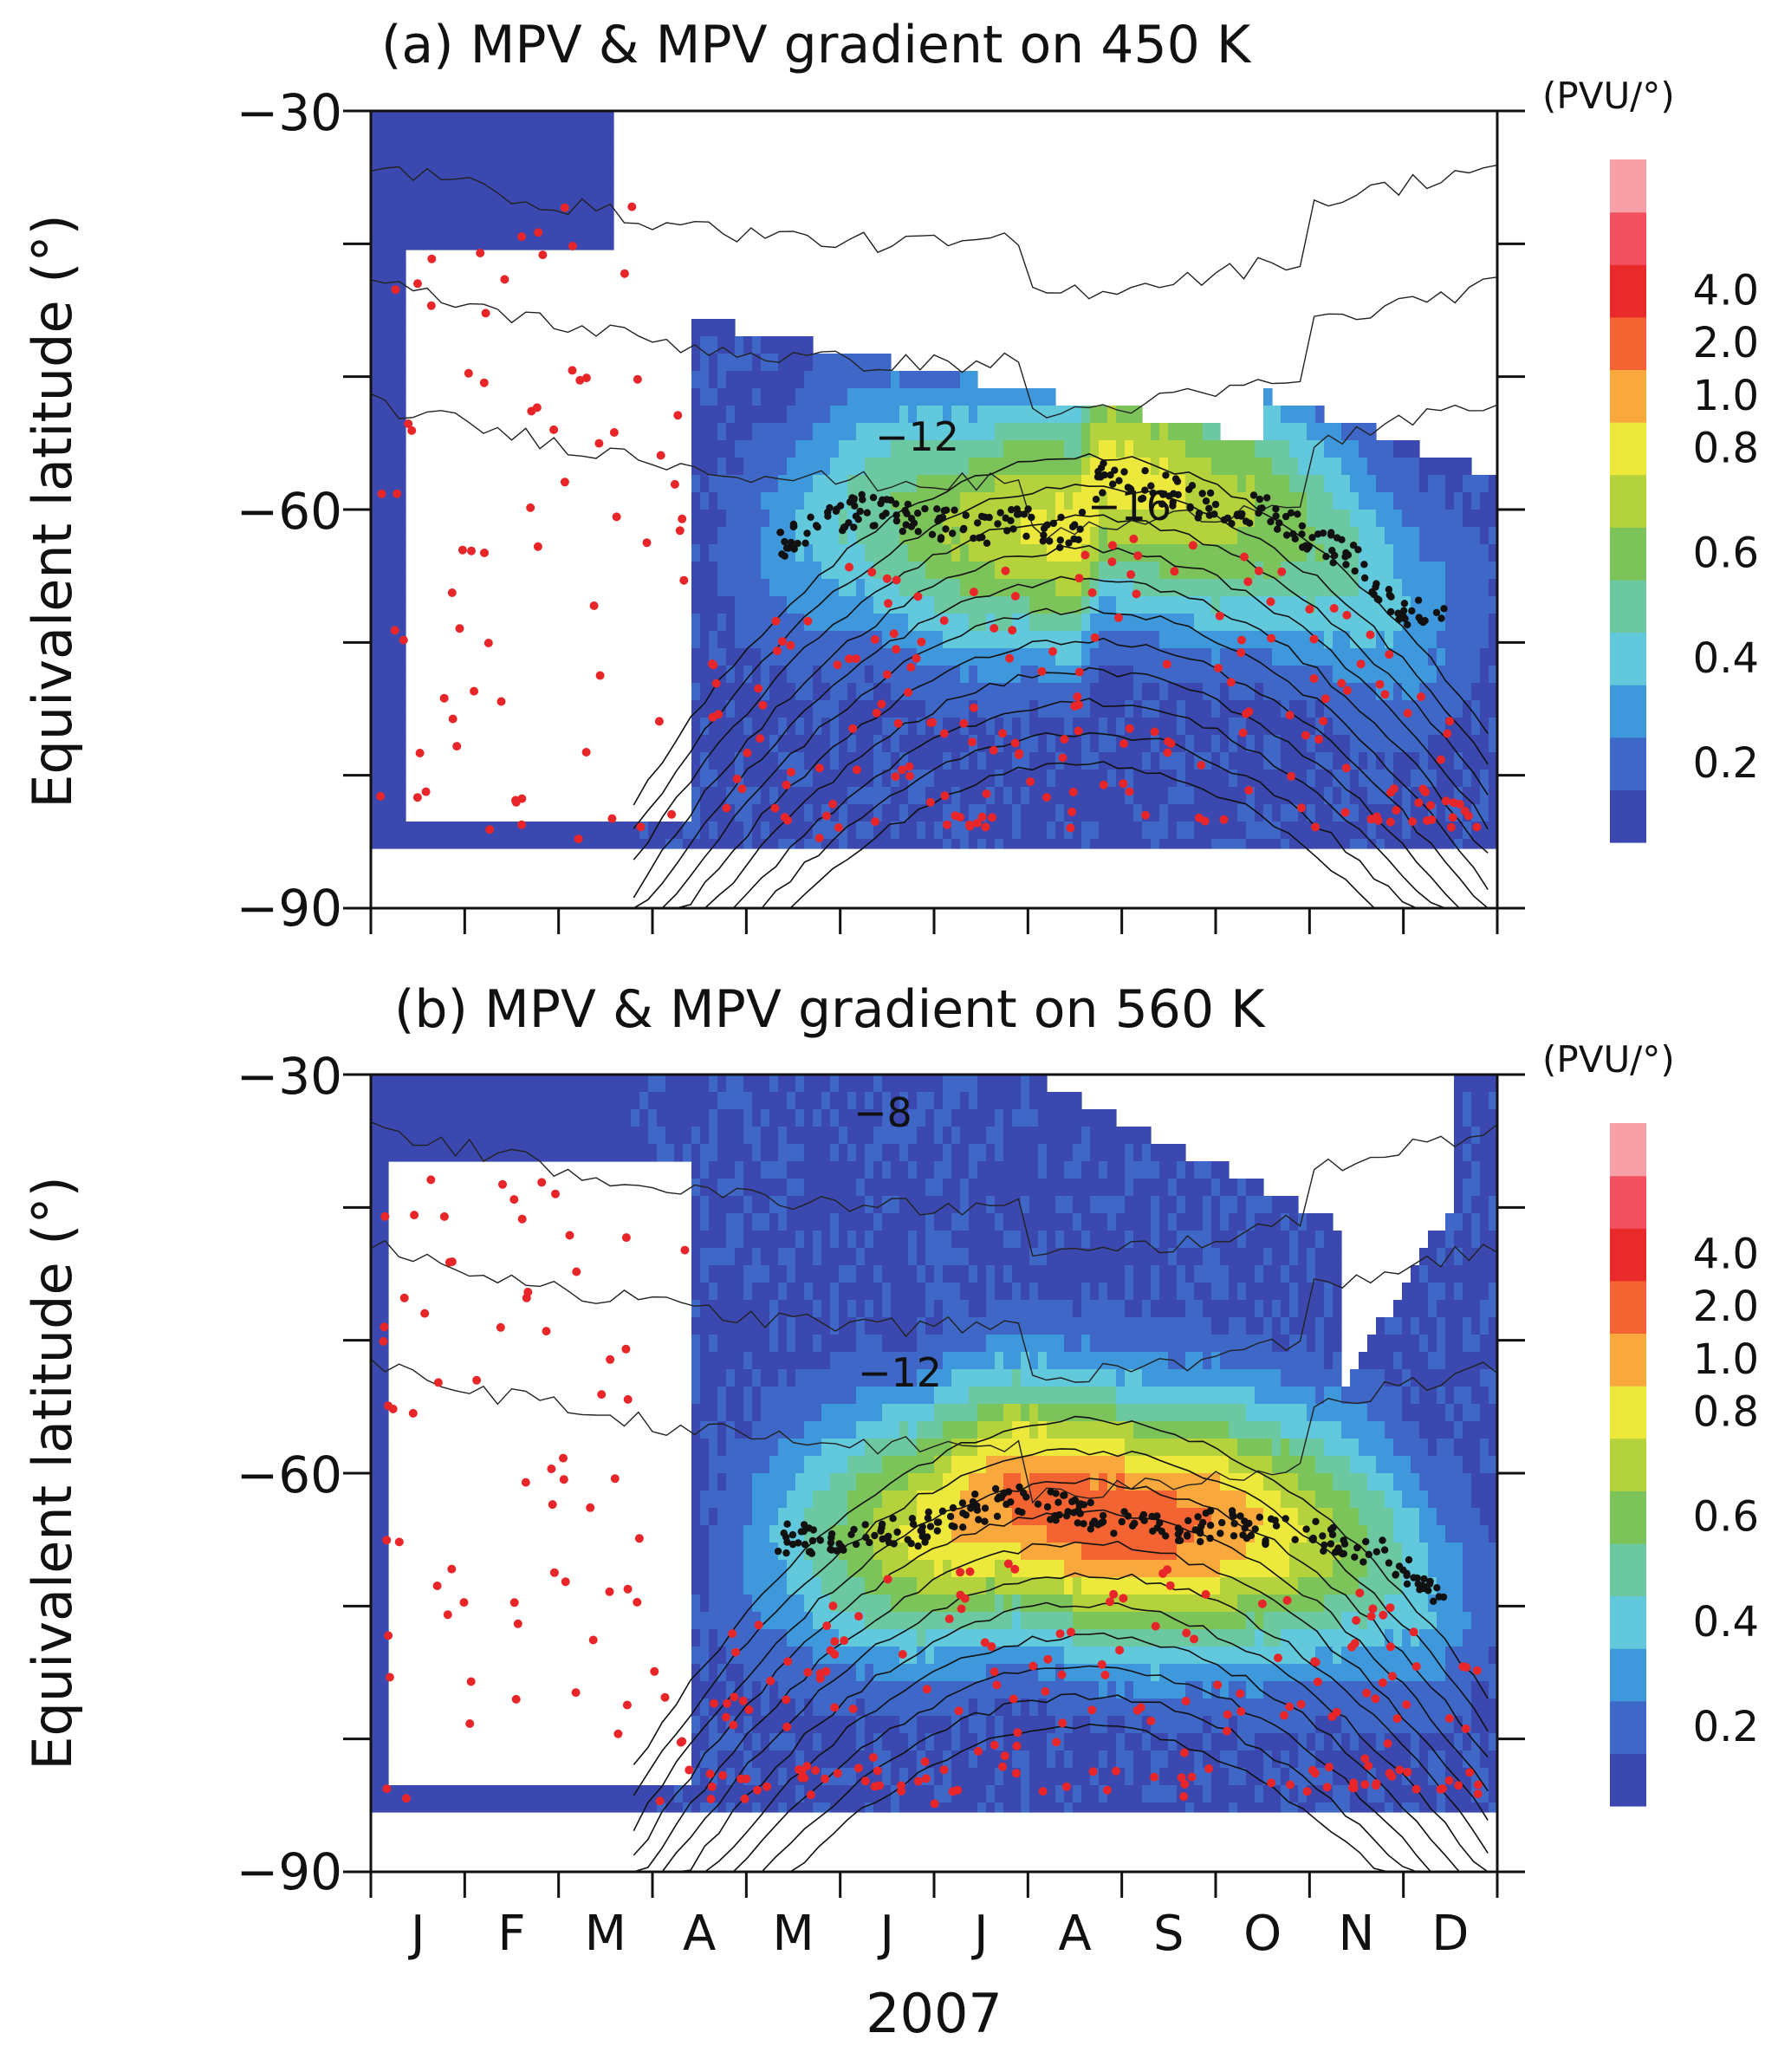 This screenshot has width=1791, height=2072. I want to click on x-month-label: O, so click(1262, 1934).